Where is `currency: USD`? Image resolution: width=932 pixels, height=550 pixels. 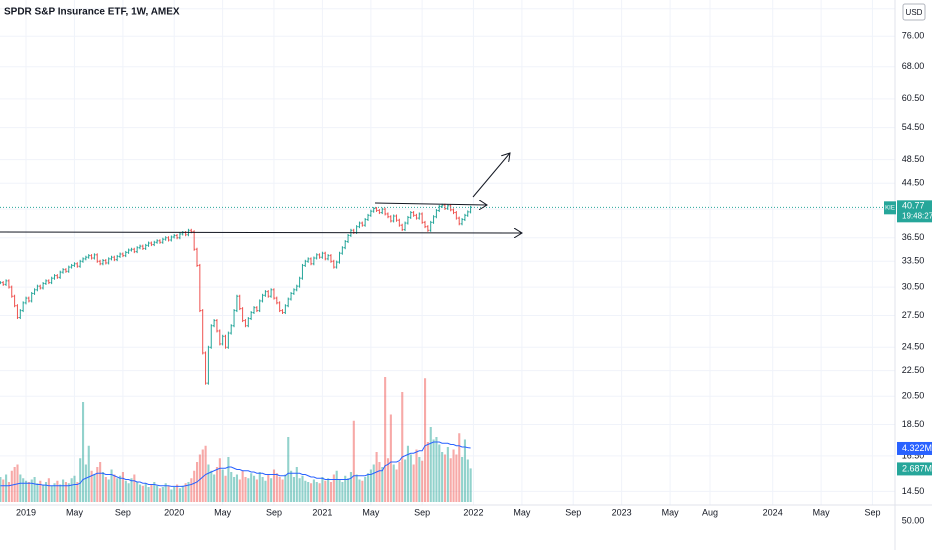 currency: USD is located at coordinates (914, 12).